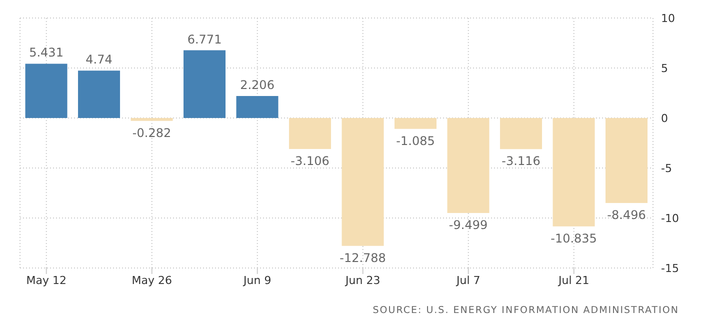  Describe the element at coordinates (664, 68) in the screenshot. I see `y-tick-label: 5` at that location.